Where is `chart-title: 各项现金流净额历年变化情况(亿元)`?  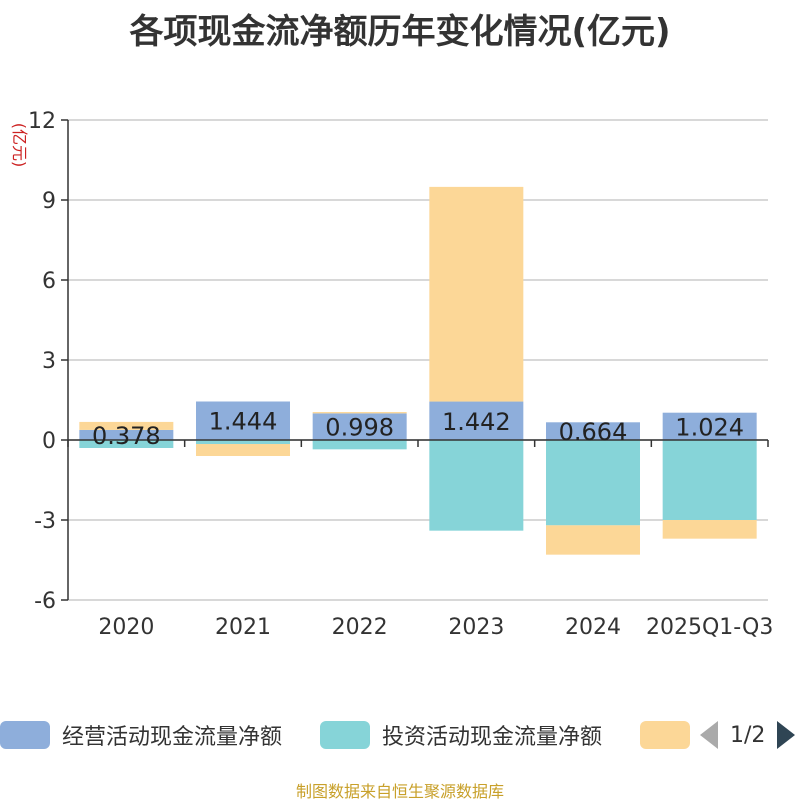 chart-title: 各项现金流净额历年变化情况(亿元) is located at coordinates (400, 32).